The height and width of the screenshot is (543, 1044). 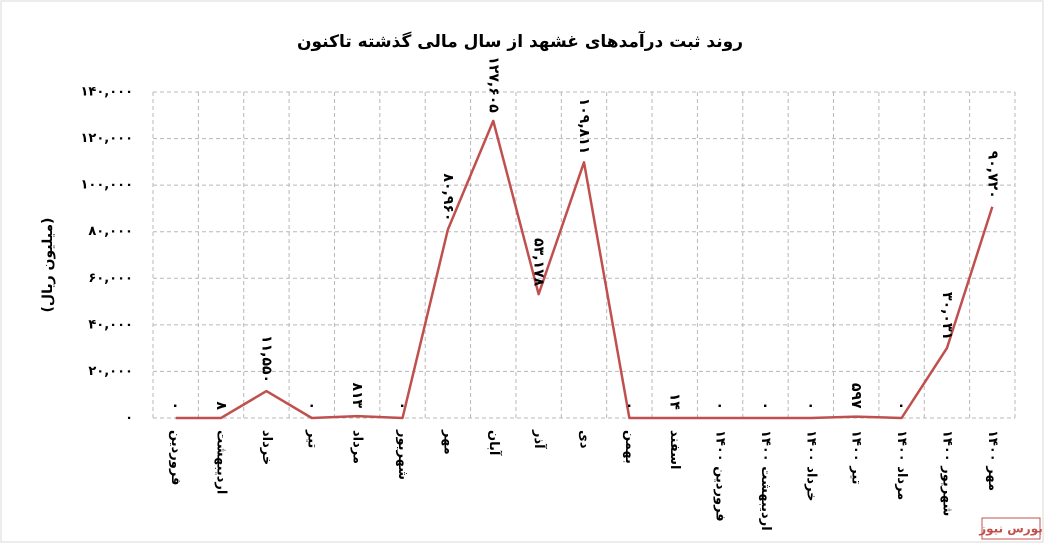 What do you see at coordinates (539, 262) in the screenshot?
I see `data-label: ۵۳,۱۷۸` at bounding box center [539, 262].